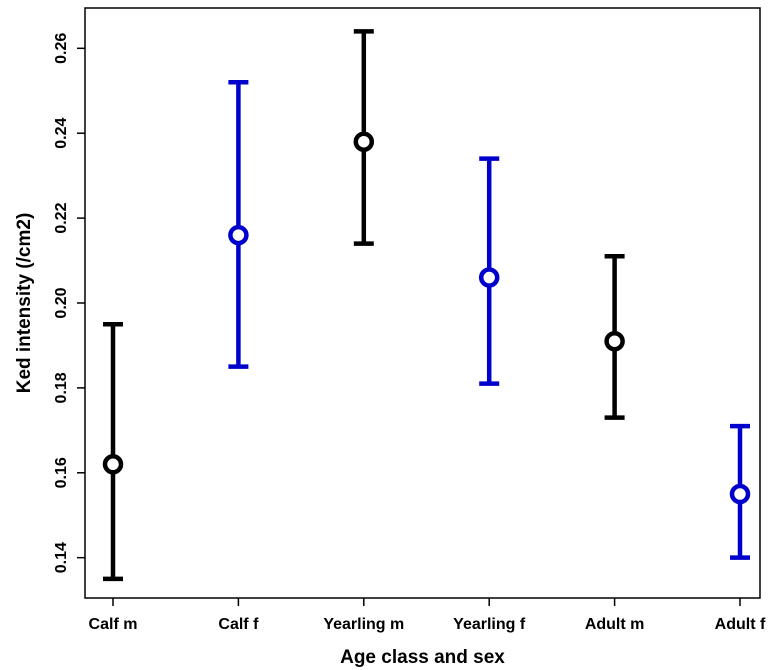 Image resolution: width=771 pixels, height=670 pixels. Describe the element at coordinates (61, 302) in the screenshot. I see `y-tick-label: 0.20` at that location.